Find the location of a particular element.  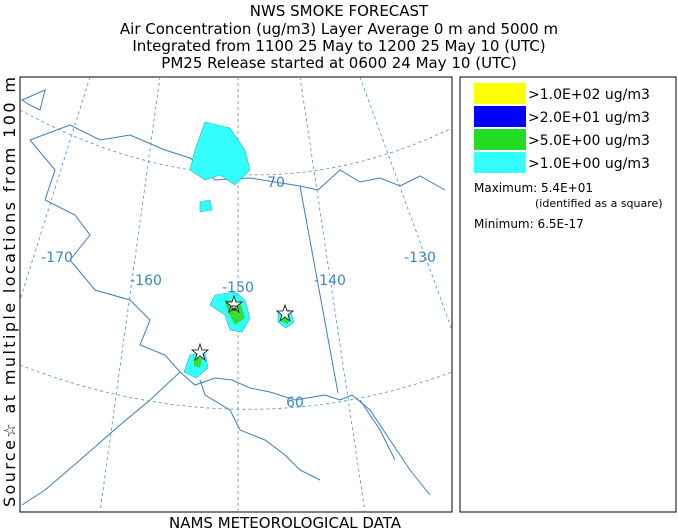

legend-label: >1.0E+00 ug/m3 is located at coordinates (589, 164).